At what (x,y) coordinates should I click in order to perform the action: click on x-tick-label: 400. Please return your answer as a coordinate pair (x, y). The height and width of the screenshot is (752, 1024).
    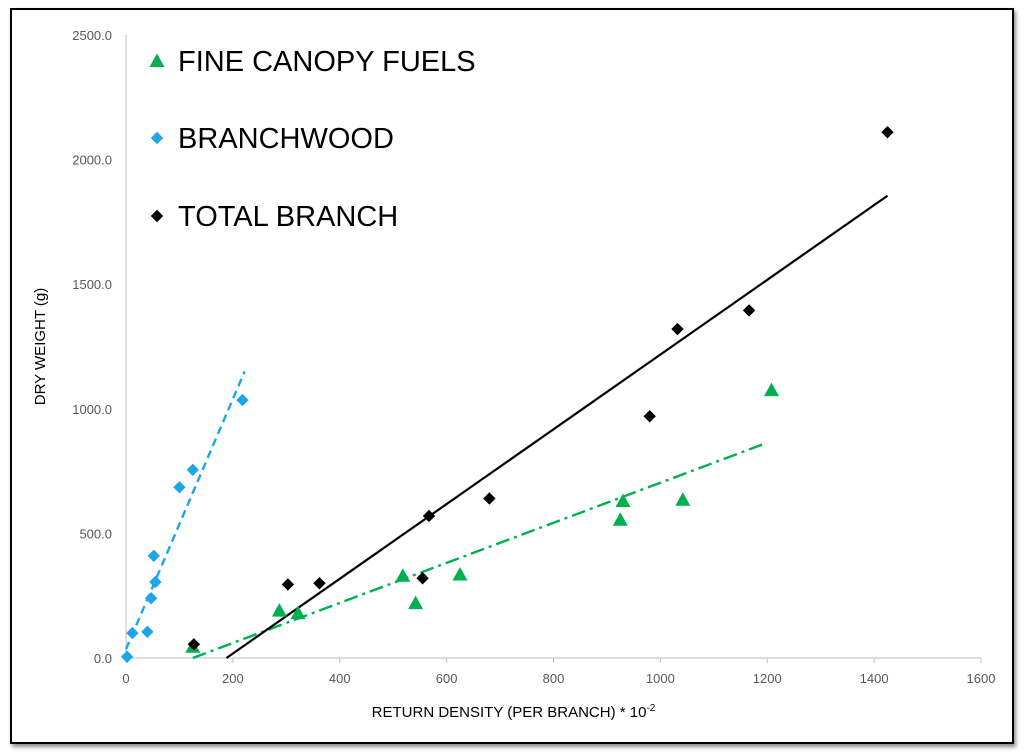
    Looking at the image, I should click on (340, 678).